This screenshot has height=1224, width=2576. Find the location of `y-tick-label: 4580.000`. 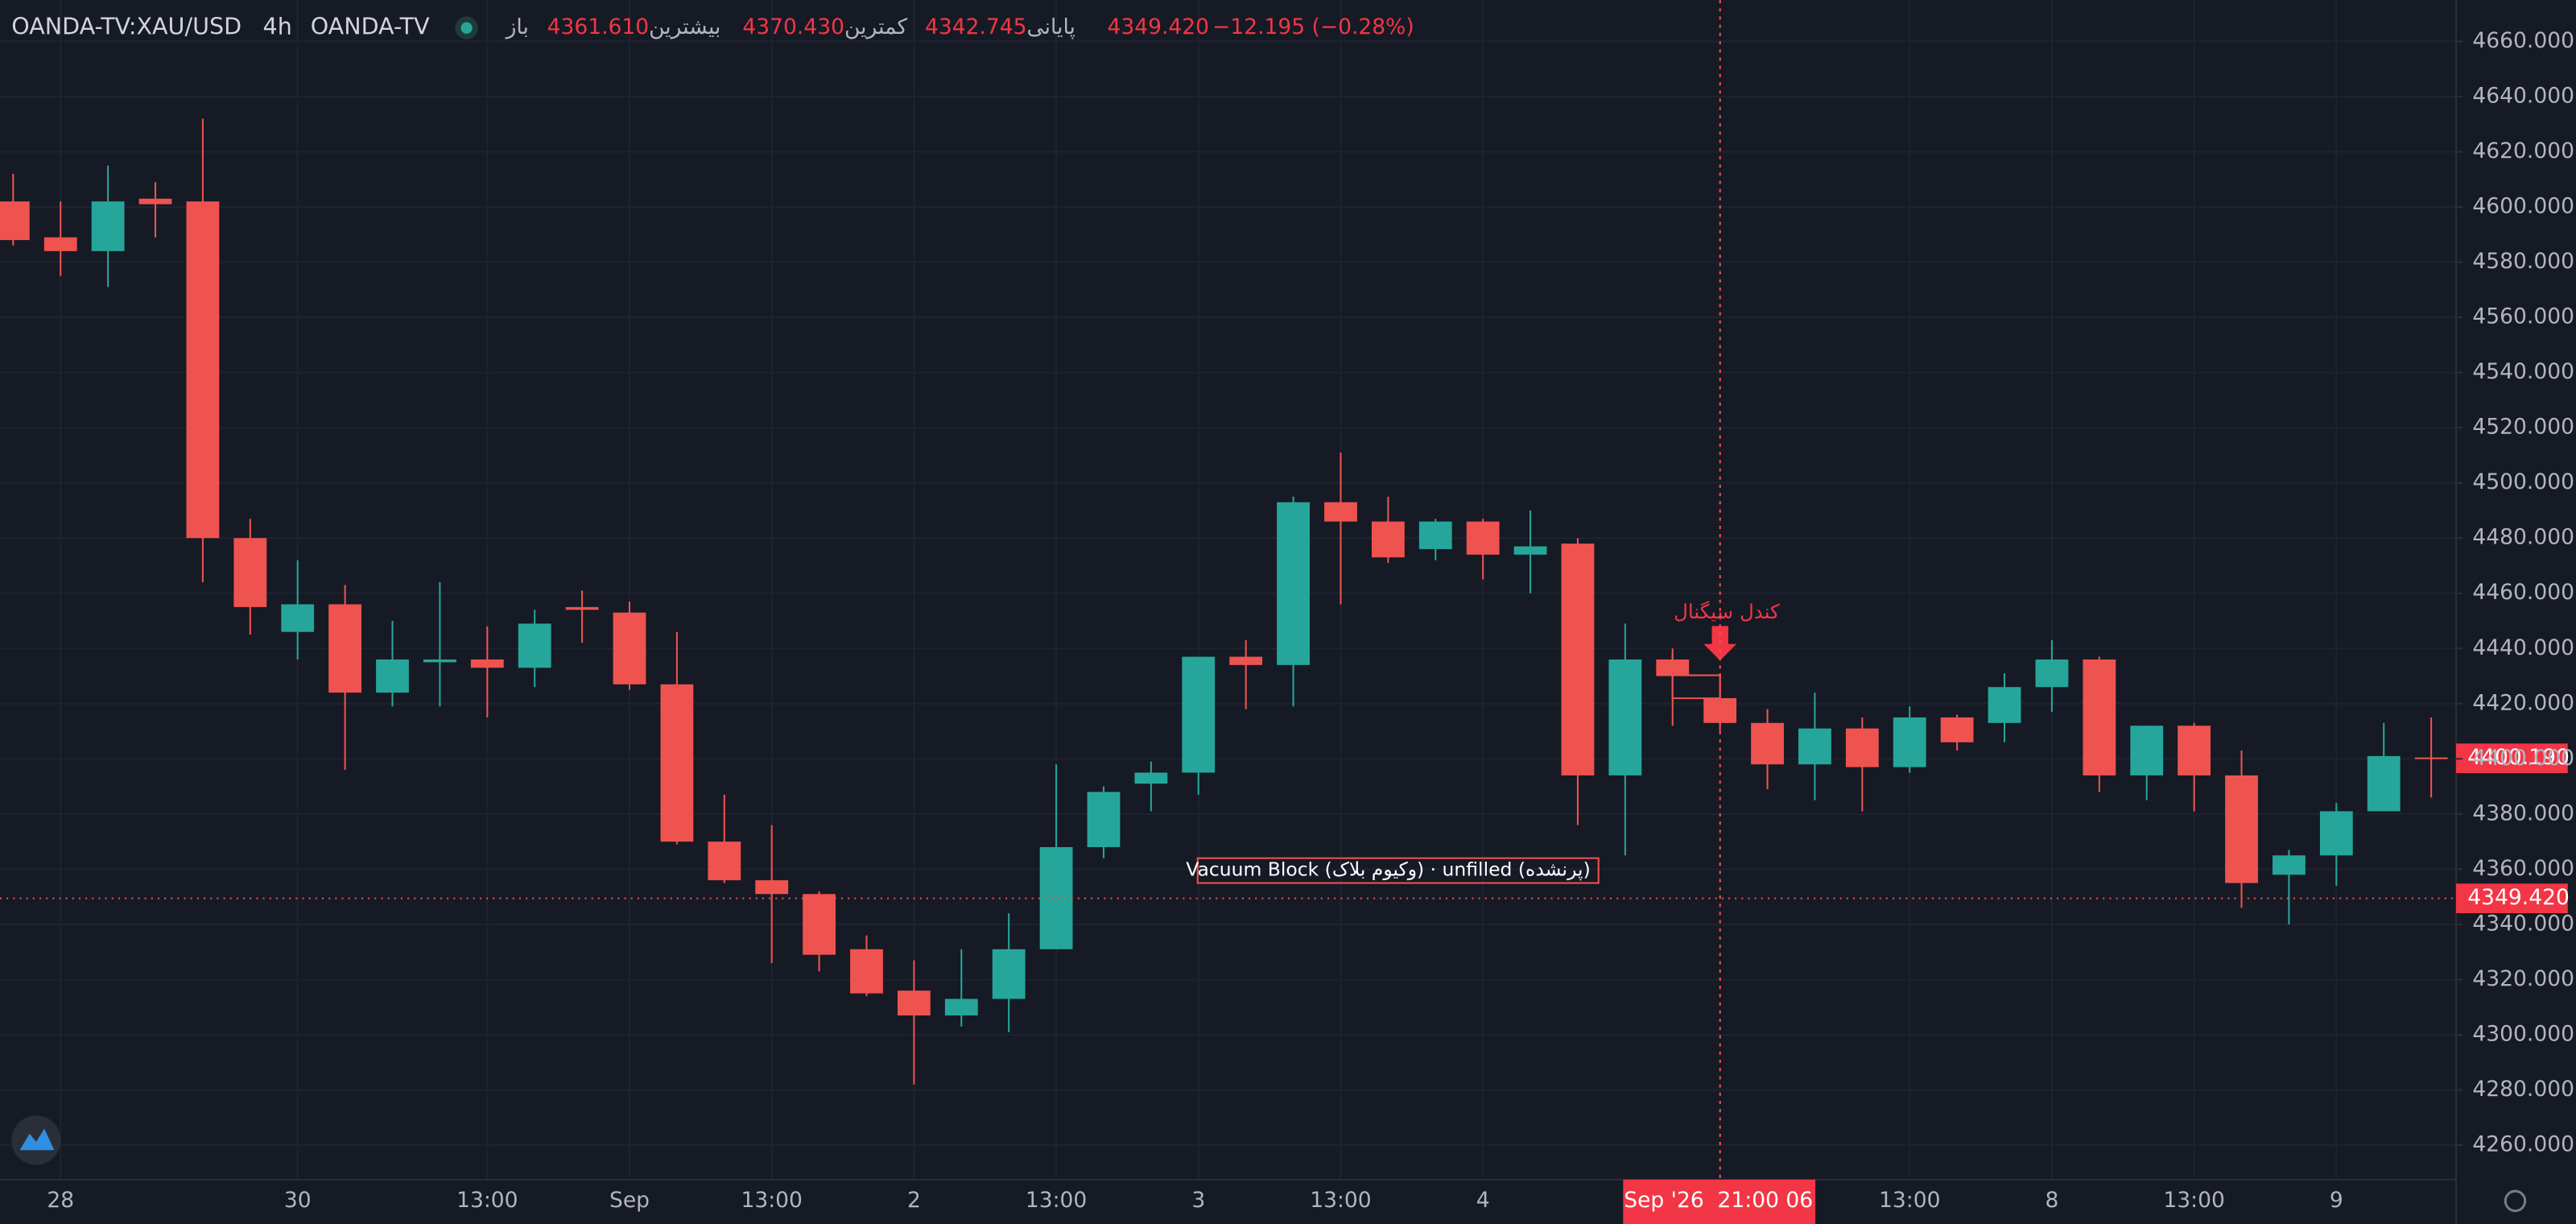

y-tick-label: 4580.000 is located at coordinates (2523, 261).